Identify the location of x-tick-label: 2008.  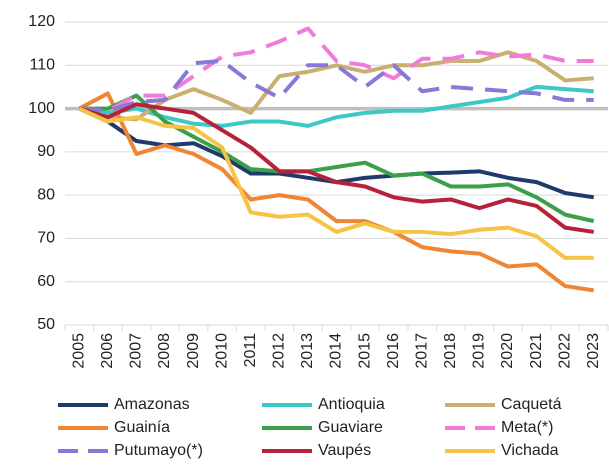
(164, 351).